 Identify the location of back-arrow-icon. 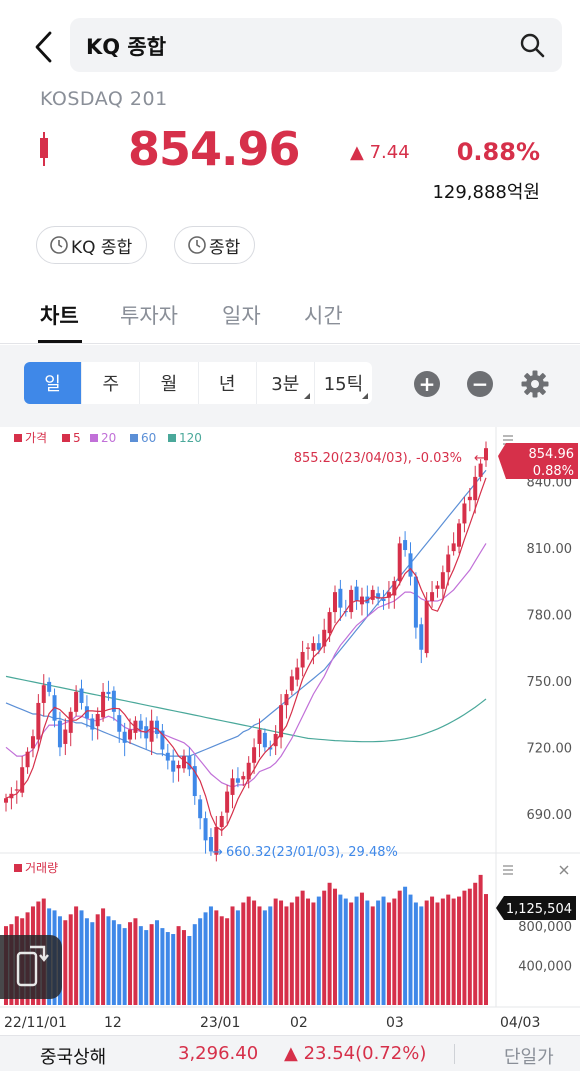
(44, 47).